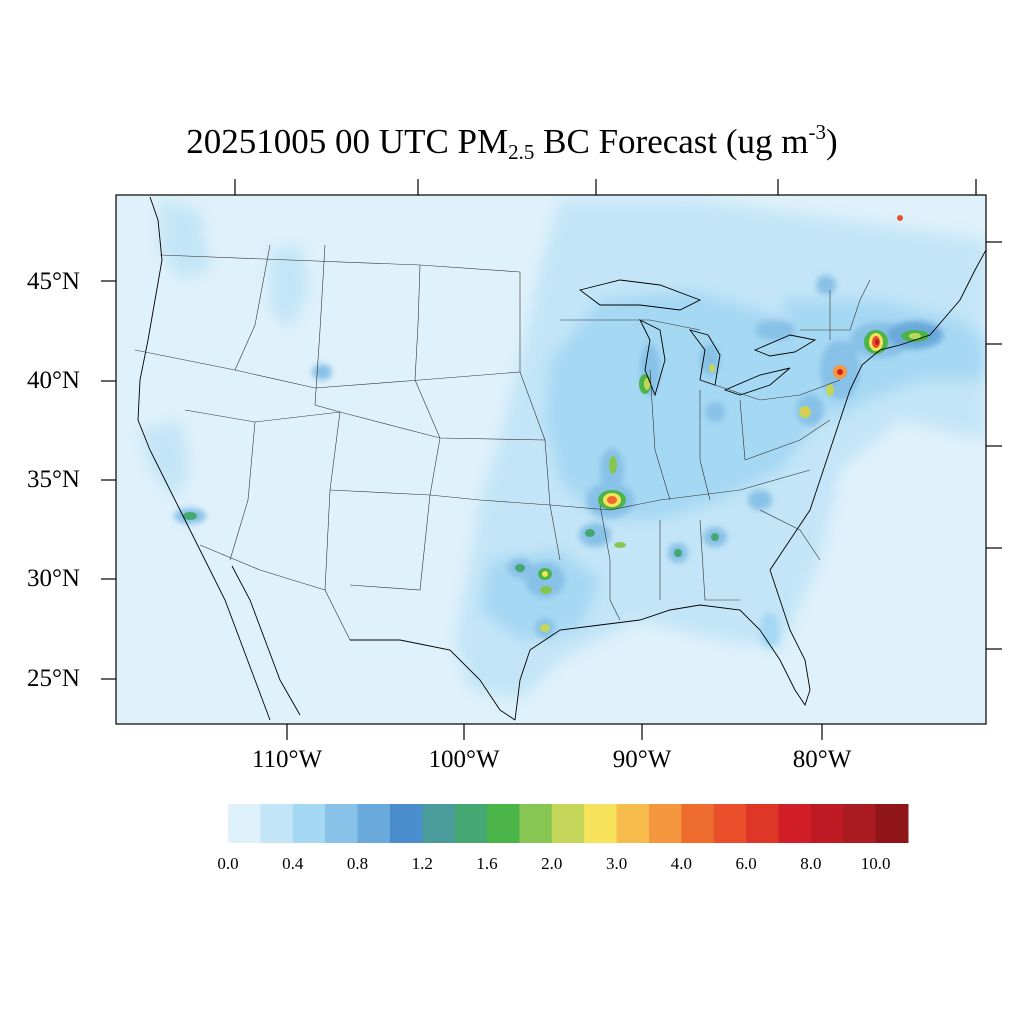 The width and height of the screenshot is (1024, 1024). I want to click on colorbar-label: 10.0, so click(875, 863).